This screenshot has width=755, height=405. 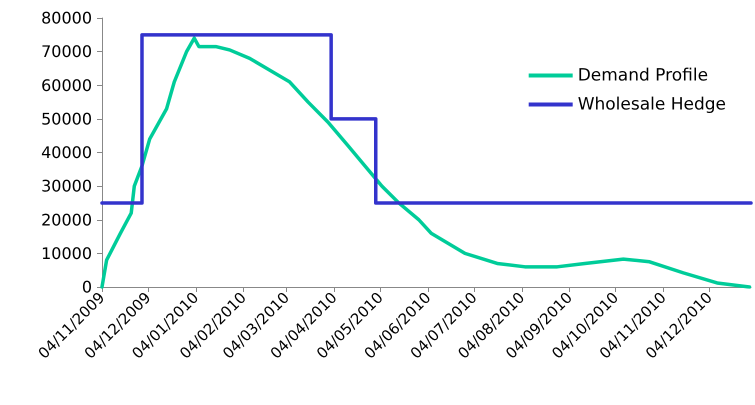 I want to click on y-tick-label: 80000, so click(x=66, y=18).